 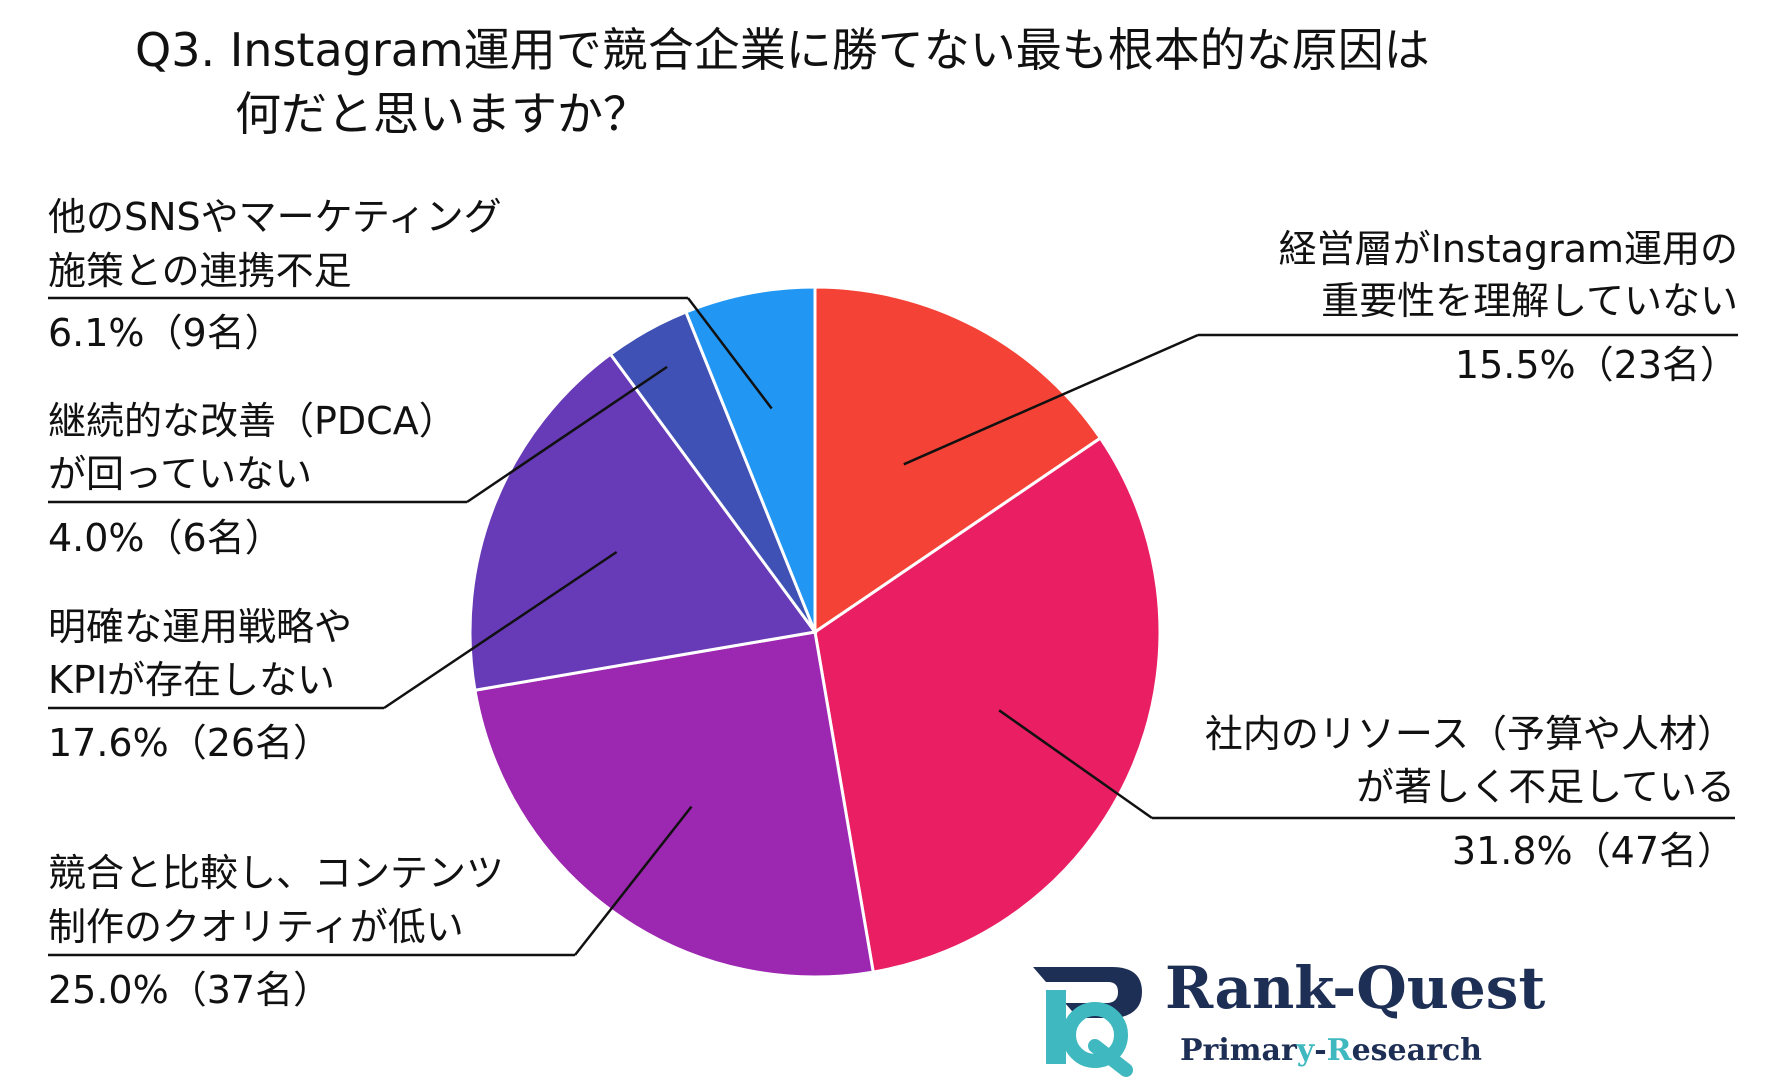 I want to click on slice-label-1-line-2: 重要性を理解していない, so click(x=1529, y=301).